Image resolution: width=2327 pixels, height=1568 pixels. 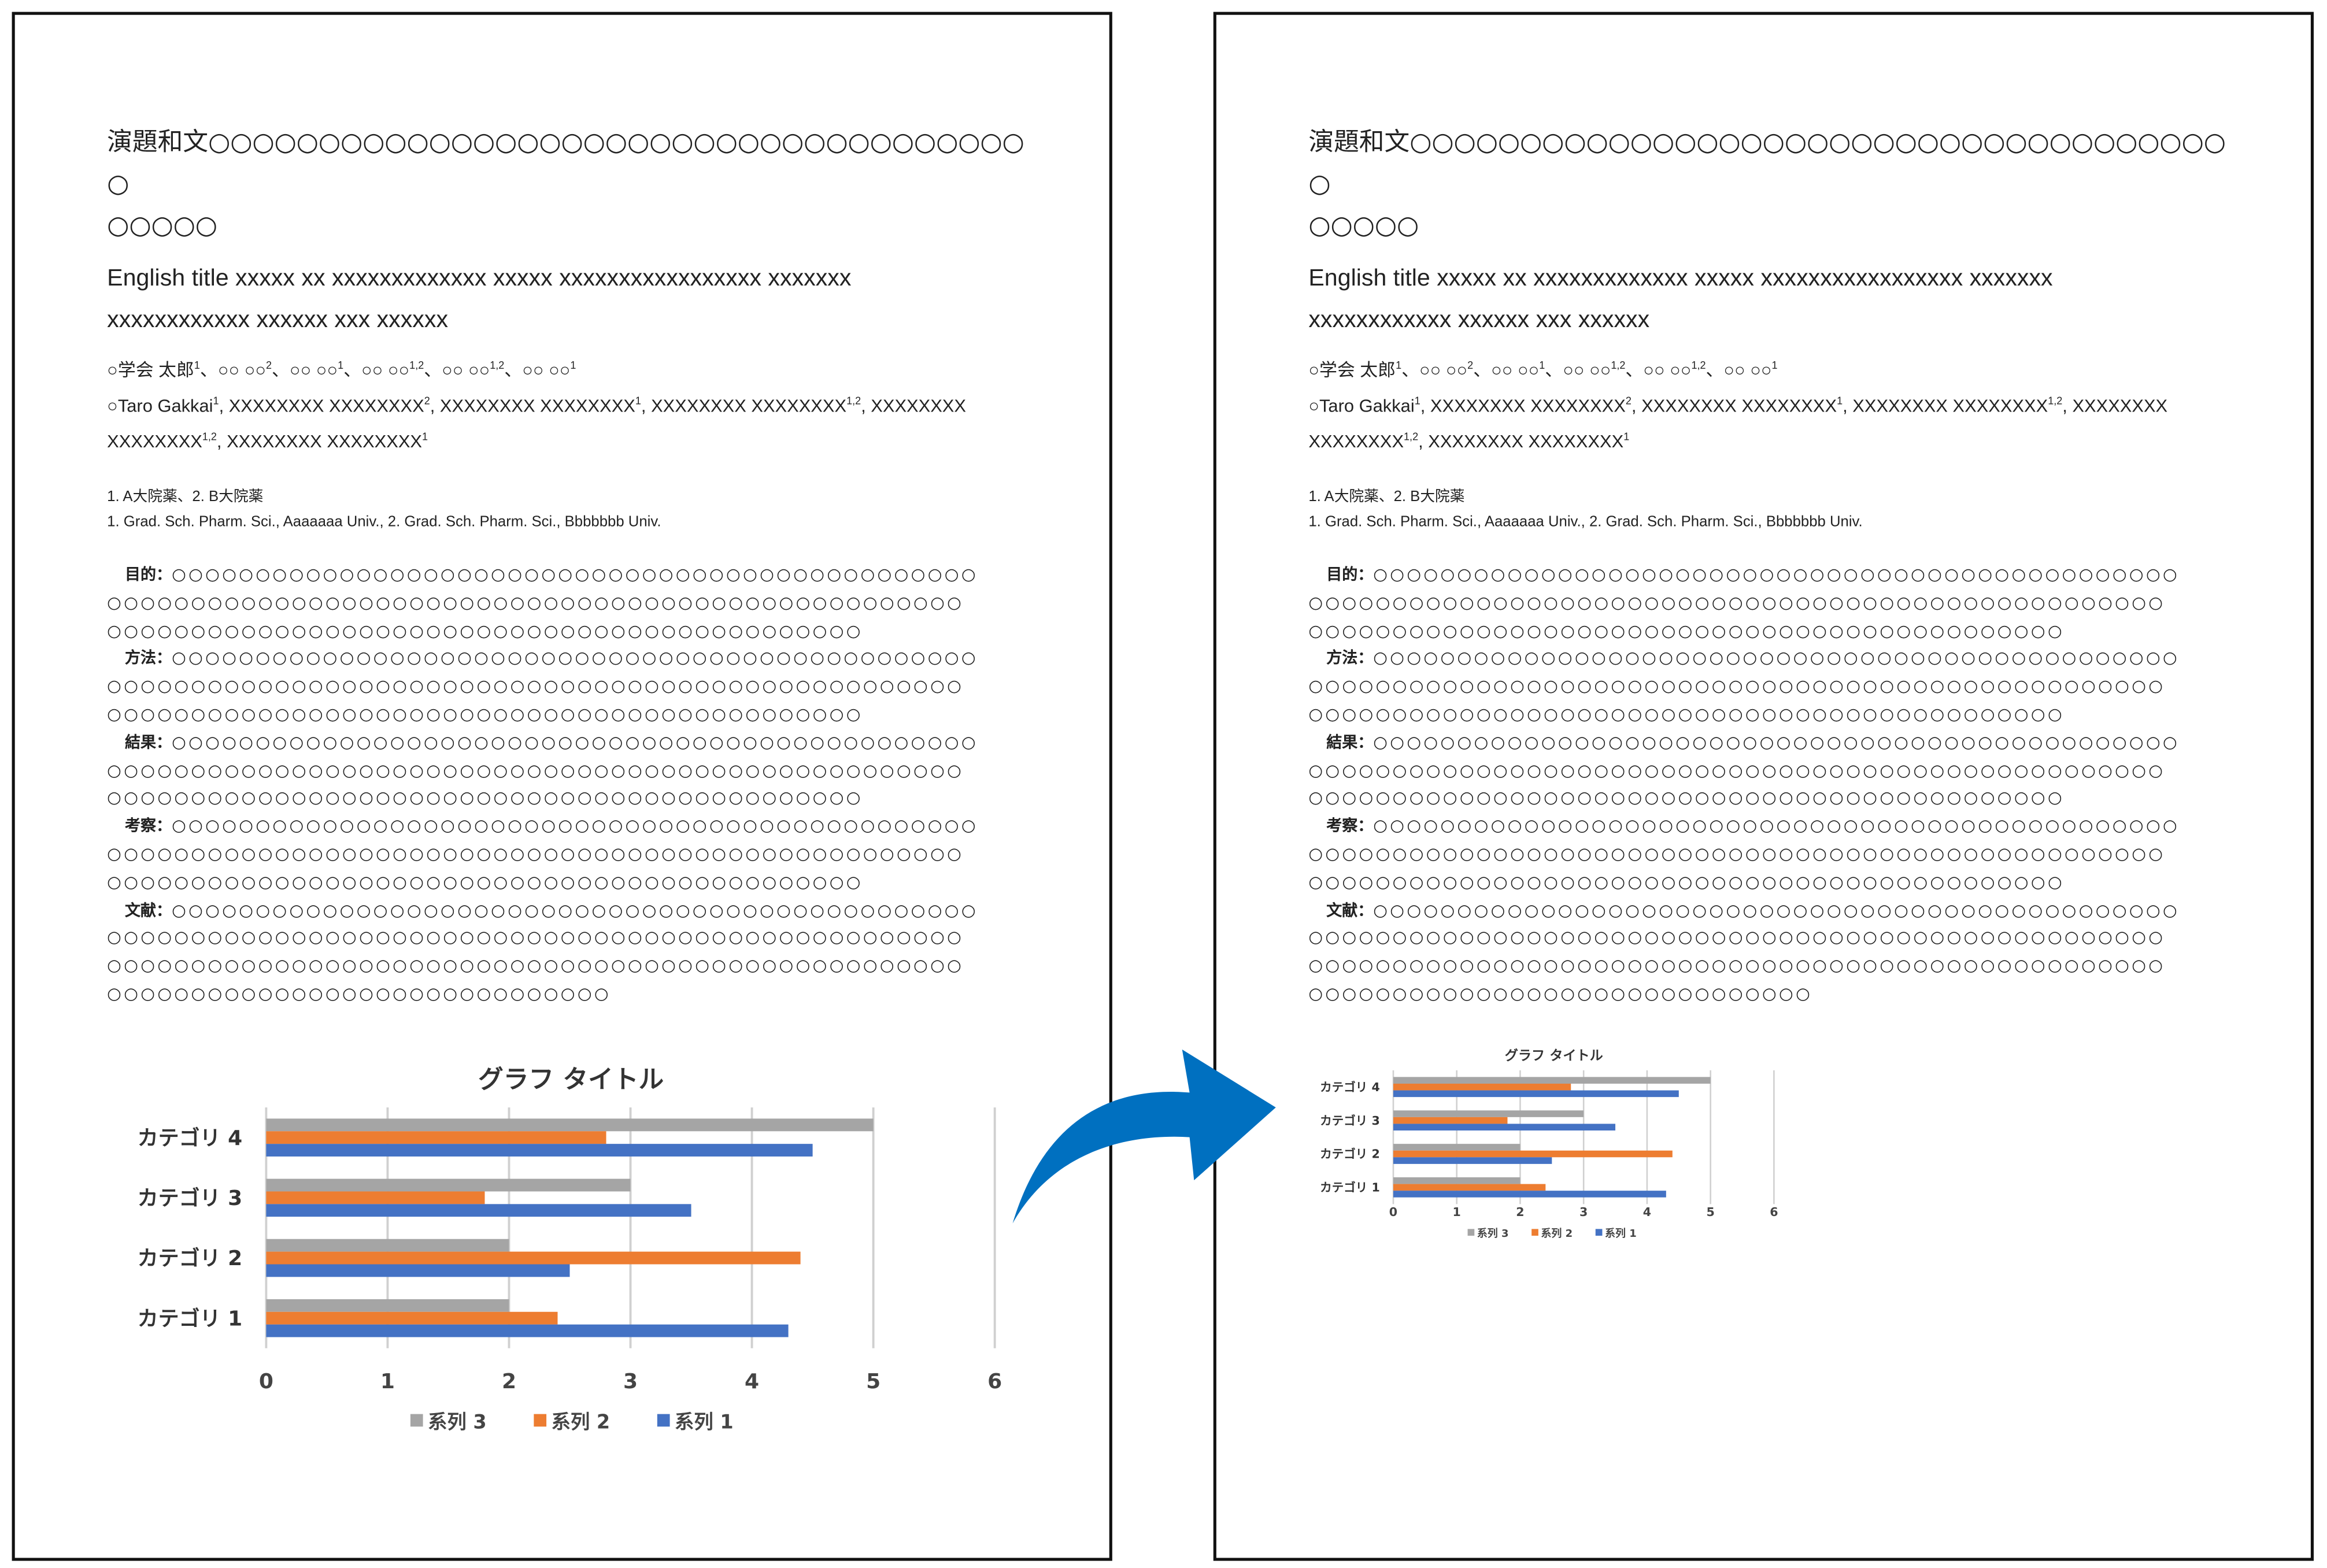 I want to click on legend-label: 系列 2, so click(x=1557, y=1234).